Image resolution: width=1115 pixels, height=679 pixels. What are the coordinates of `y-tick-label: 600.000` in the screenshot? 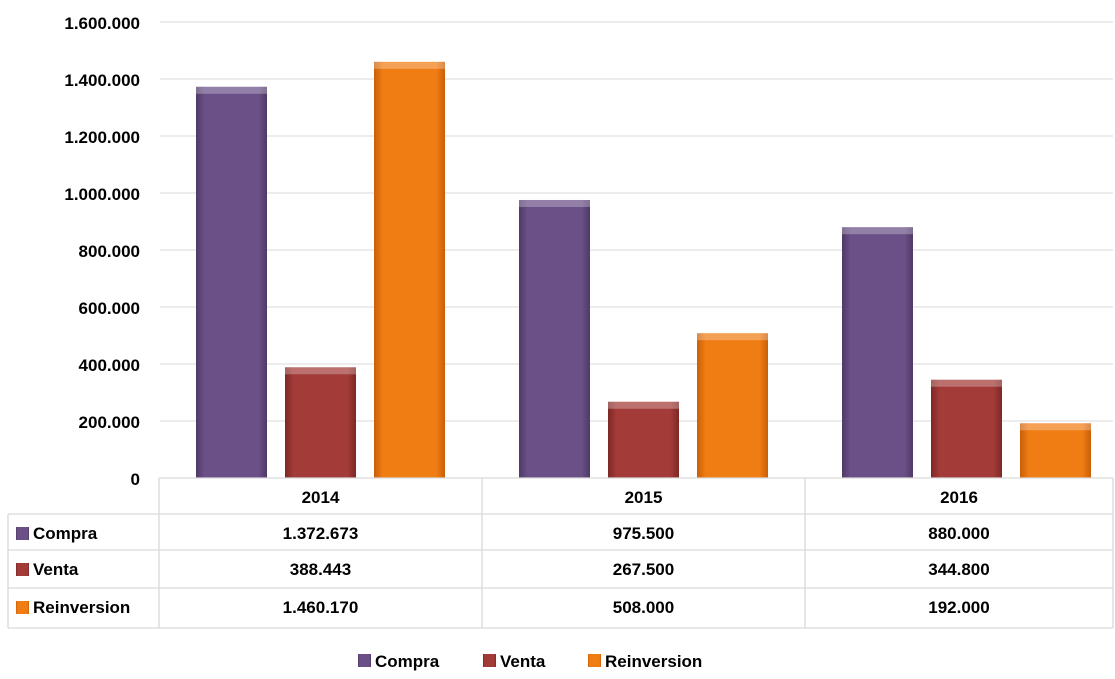 It's located at (109, 308).